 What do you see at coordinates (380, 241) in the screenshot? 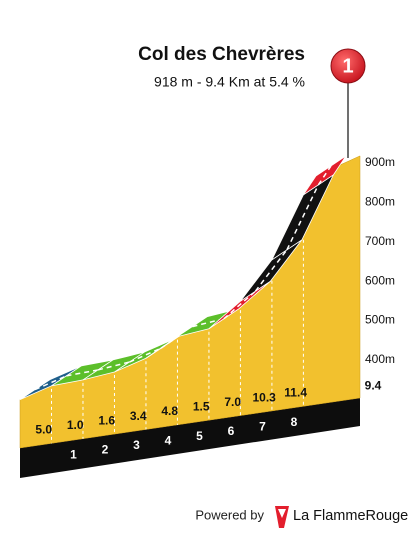
I see `y-tick-label: 700m` at bounding box center [380, 241].